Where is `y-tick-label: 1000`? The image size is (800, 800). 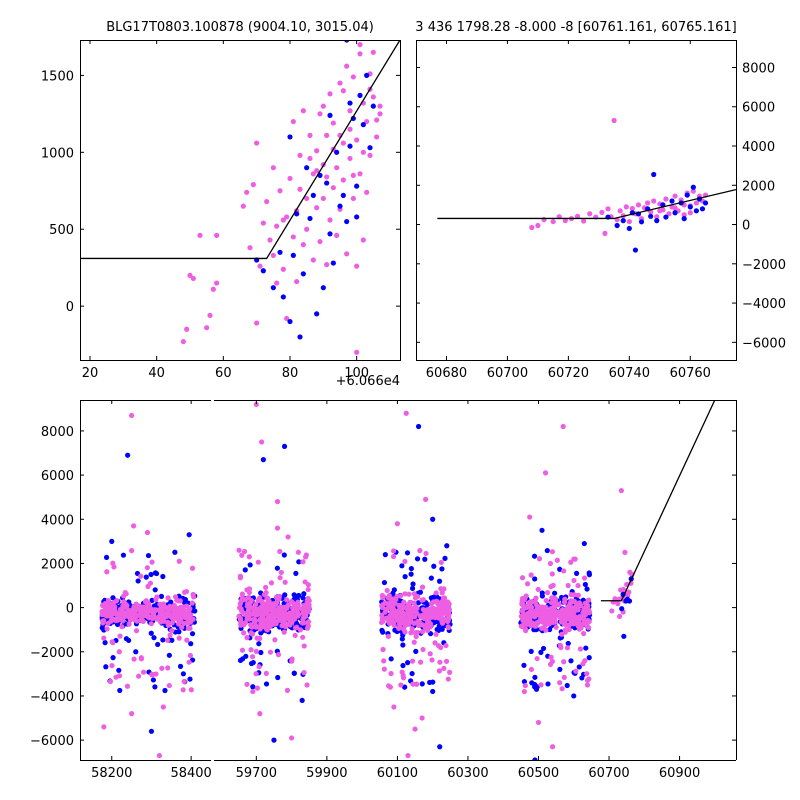
y-tick-label: 1000 is located at coordinates (57, 153).